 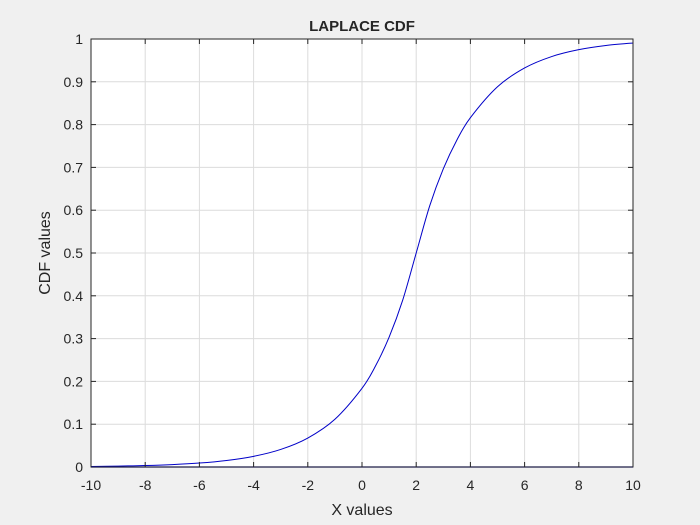 What do you see at coordinates (45, 253) in the screenshot?
I see `y-axis-label: CDF values` at bounding box center [45, 253].